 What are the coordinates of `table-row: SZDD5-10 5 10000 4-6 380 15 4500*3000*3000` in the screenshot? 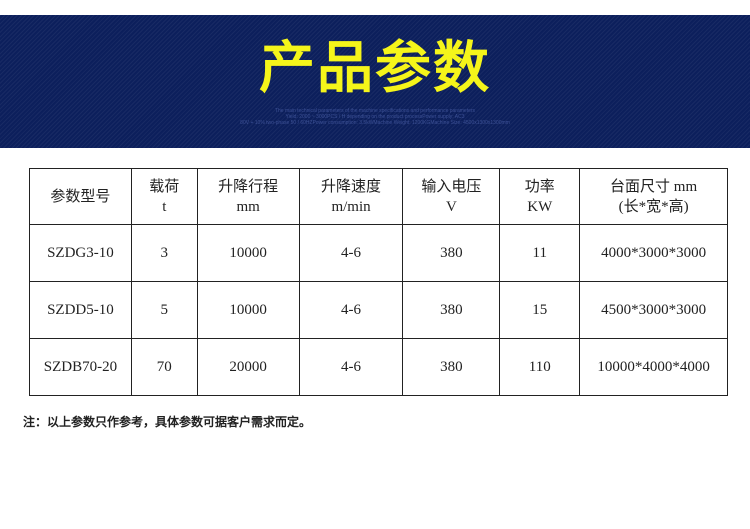 It's located at (378, 310).